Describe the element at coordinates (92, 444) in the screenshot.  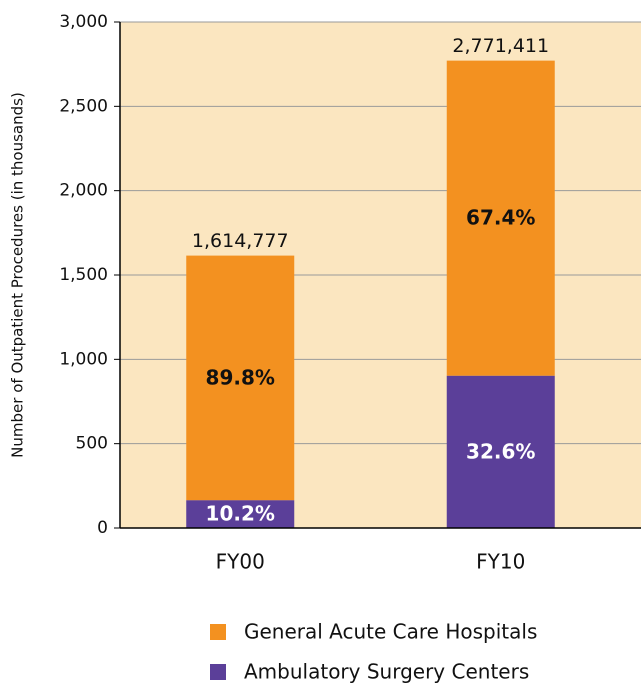
I see `y-tick-label: 500` at that location.